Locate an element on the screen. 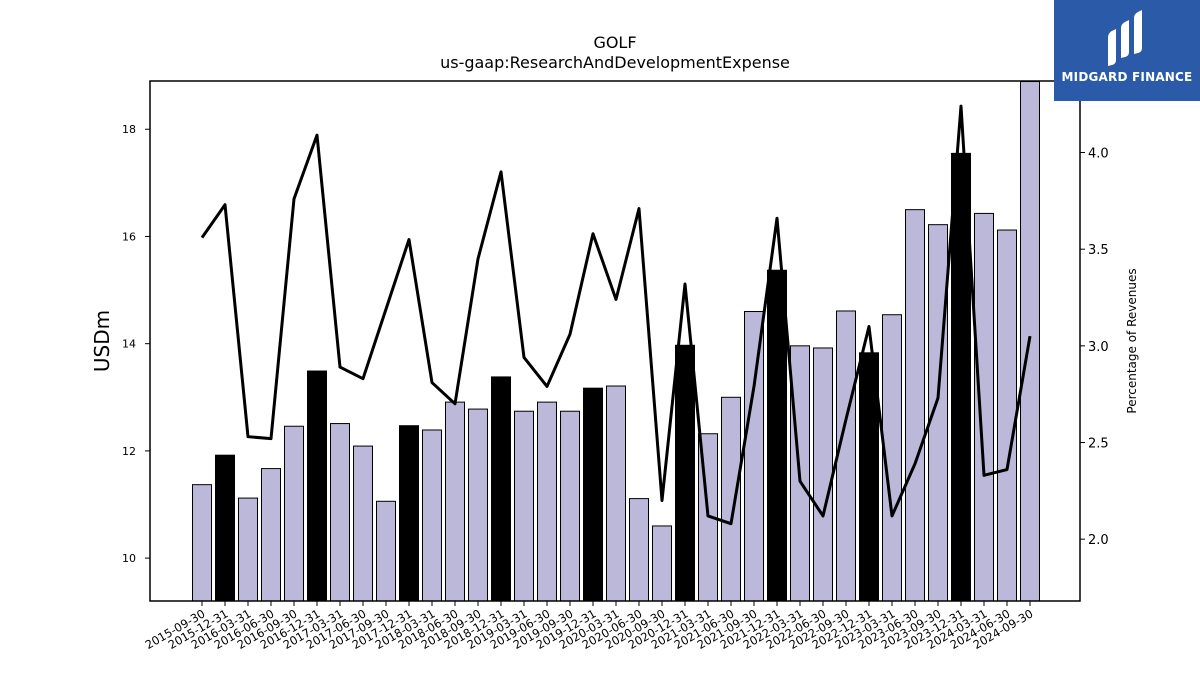 This screenshot has width=1200, height=675. y-axis: 10 12 14 16 18 is located at coordinates (136, 344).